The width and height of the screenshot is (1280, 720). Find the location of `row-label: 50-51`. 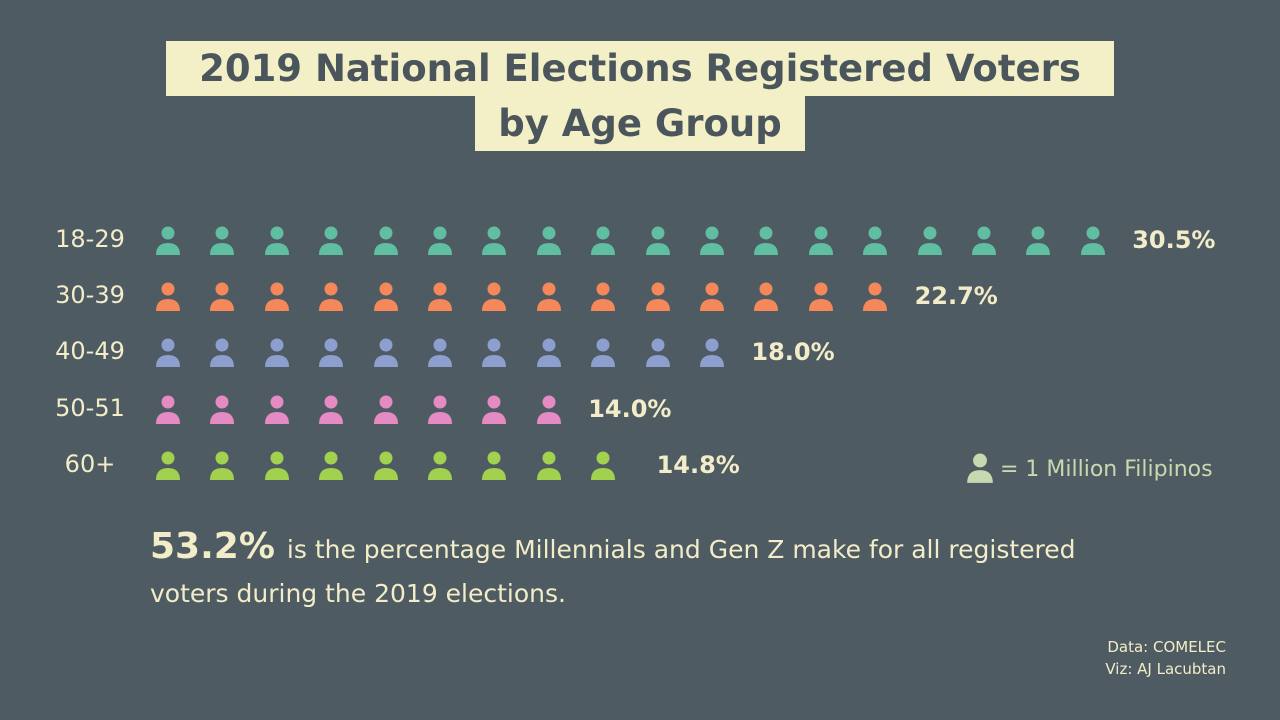

row-label: 50-51 is located at coordinates (90, 407).